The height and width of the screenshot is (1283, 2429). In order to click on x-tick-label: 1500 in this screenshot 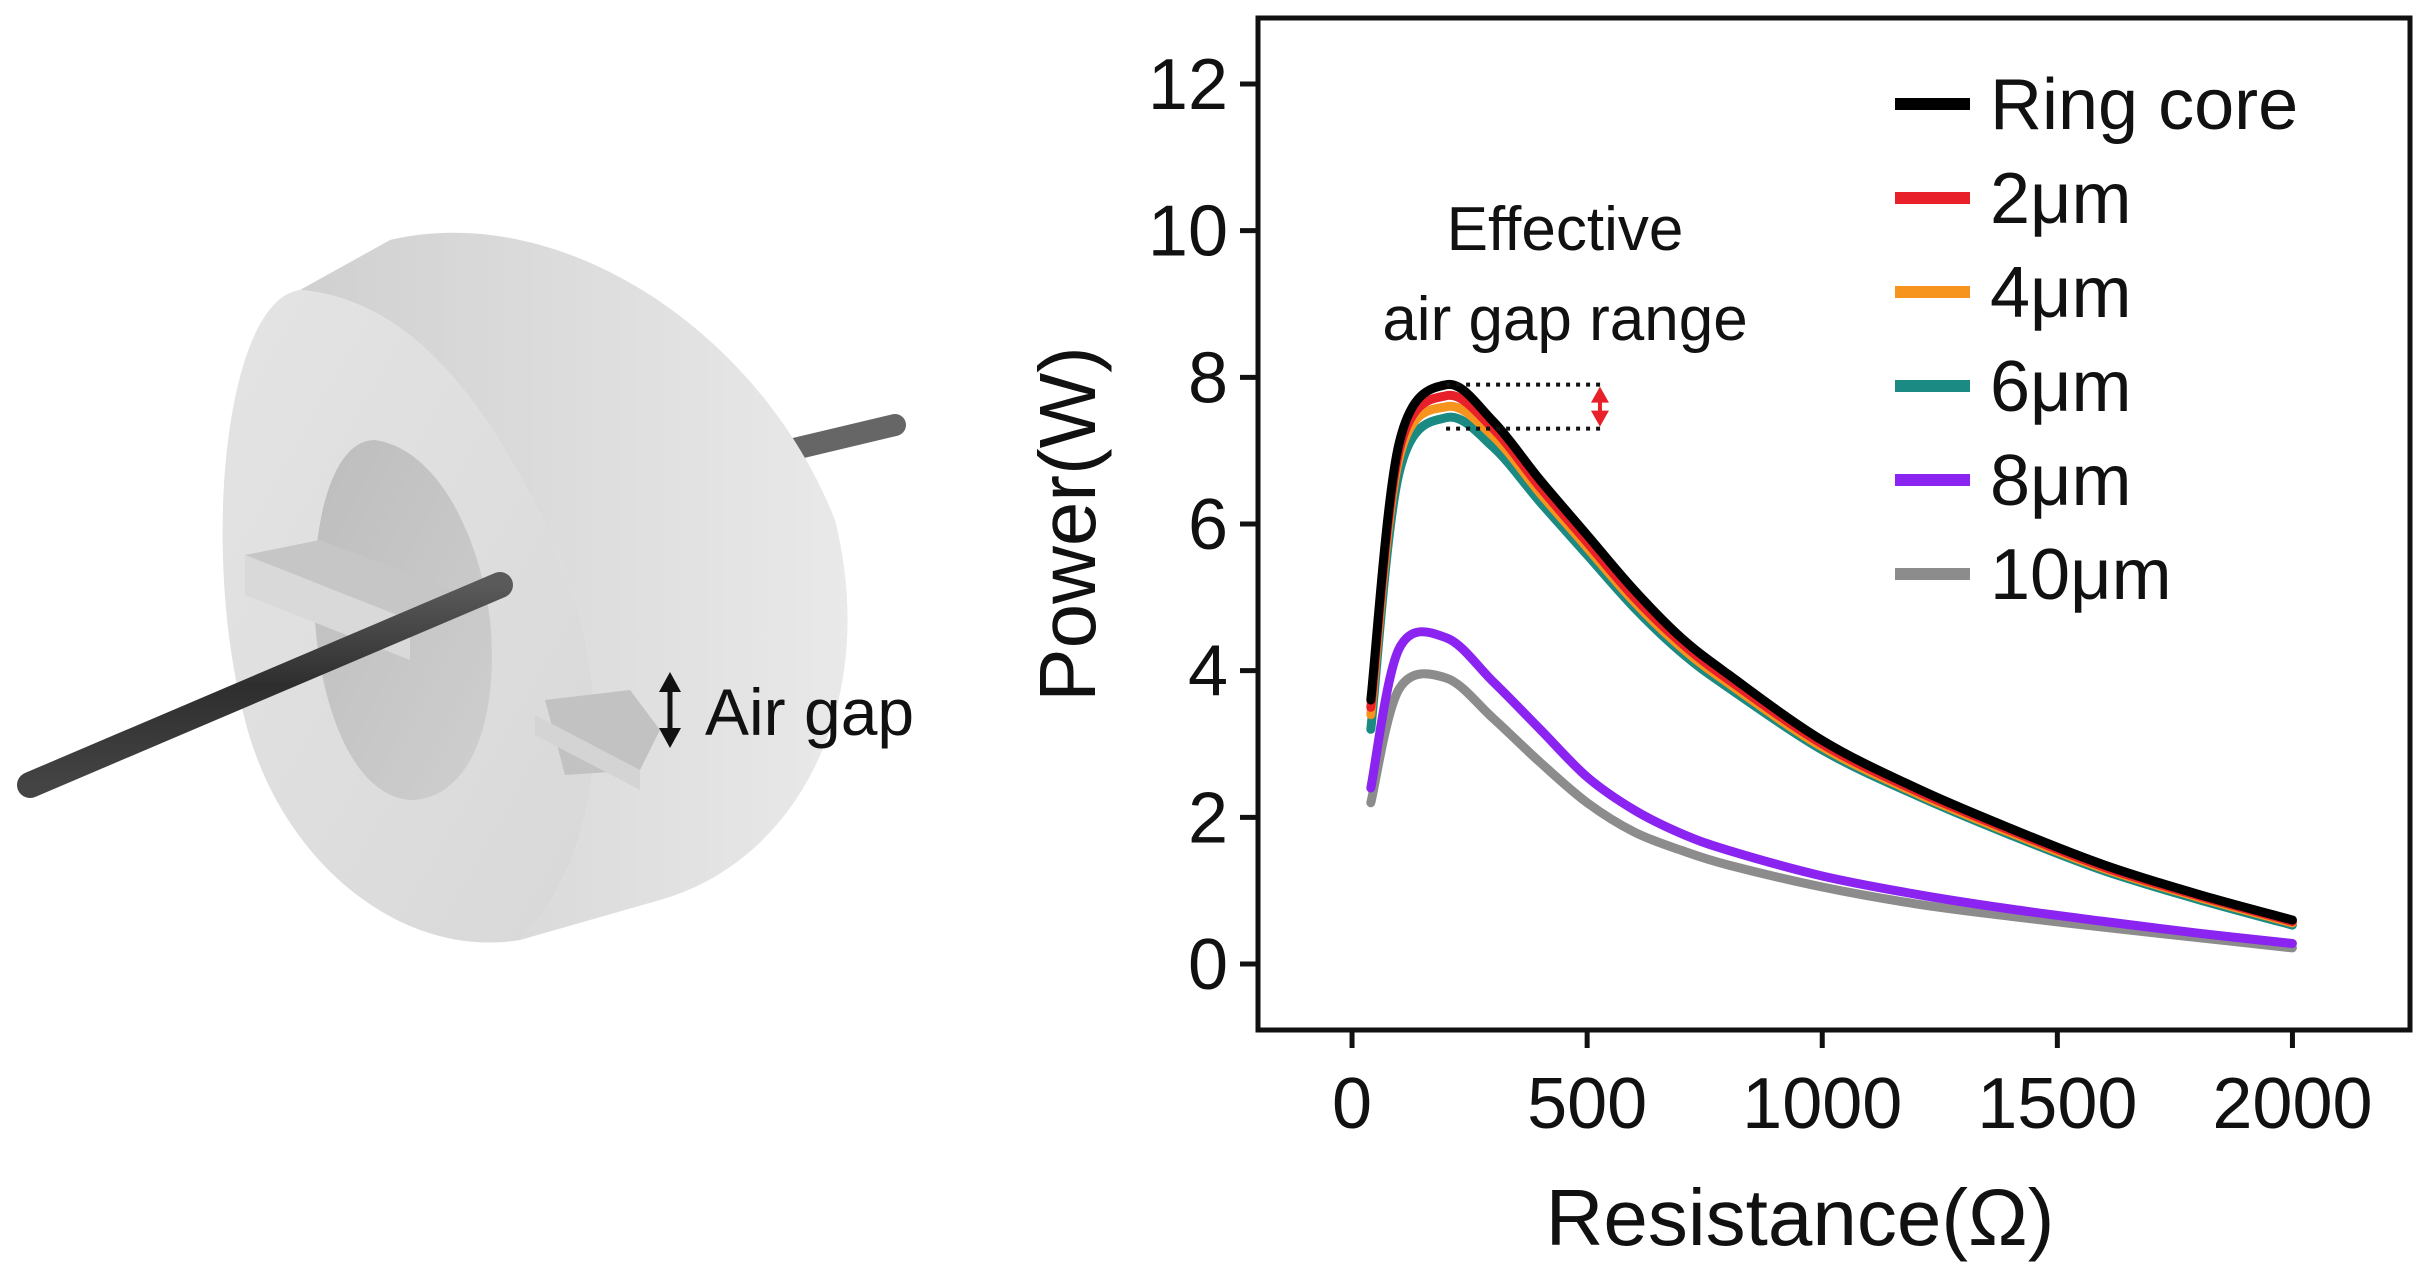, I will do `click(2057, 1104)`.